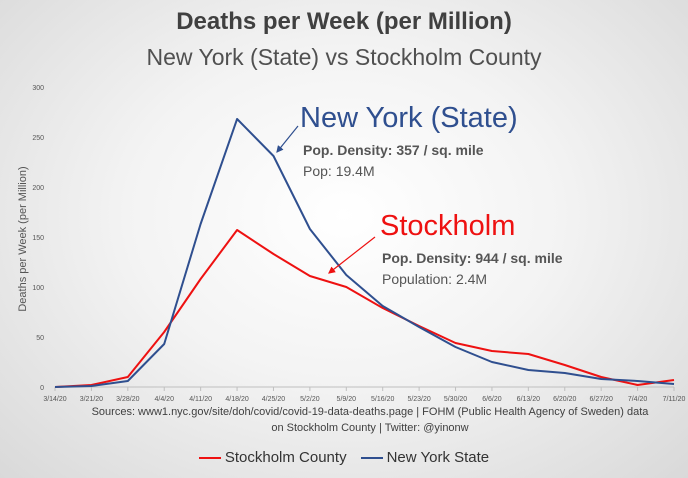 This screenshot has width=688, height=478. Describe the element at coordinates (344, 57) in the screenshot. I see `chart-subtitle: New York (State) vs Stockholm County` at that location.